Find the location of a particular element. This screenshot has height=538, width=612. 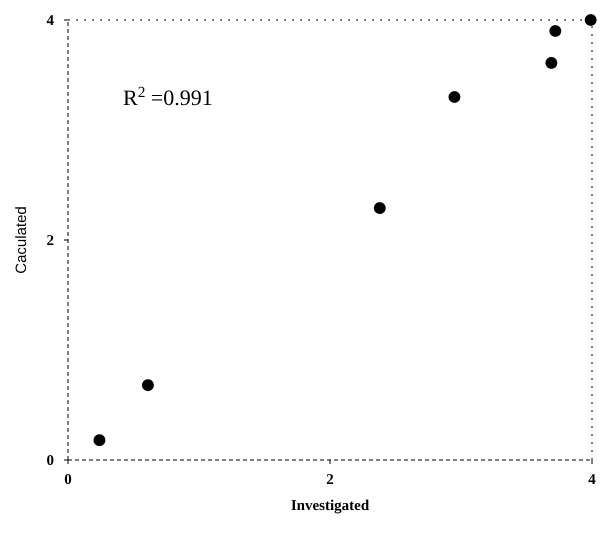

y-axis-title: Caculated is located at coordinates (21, 240).